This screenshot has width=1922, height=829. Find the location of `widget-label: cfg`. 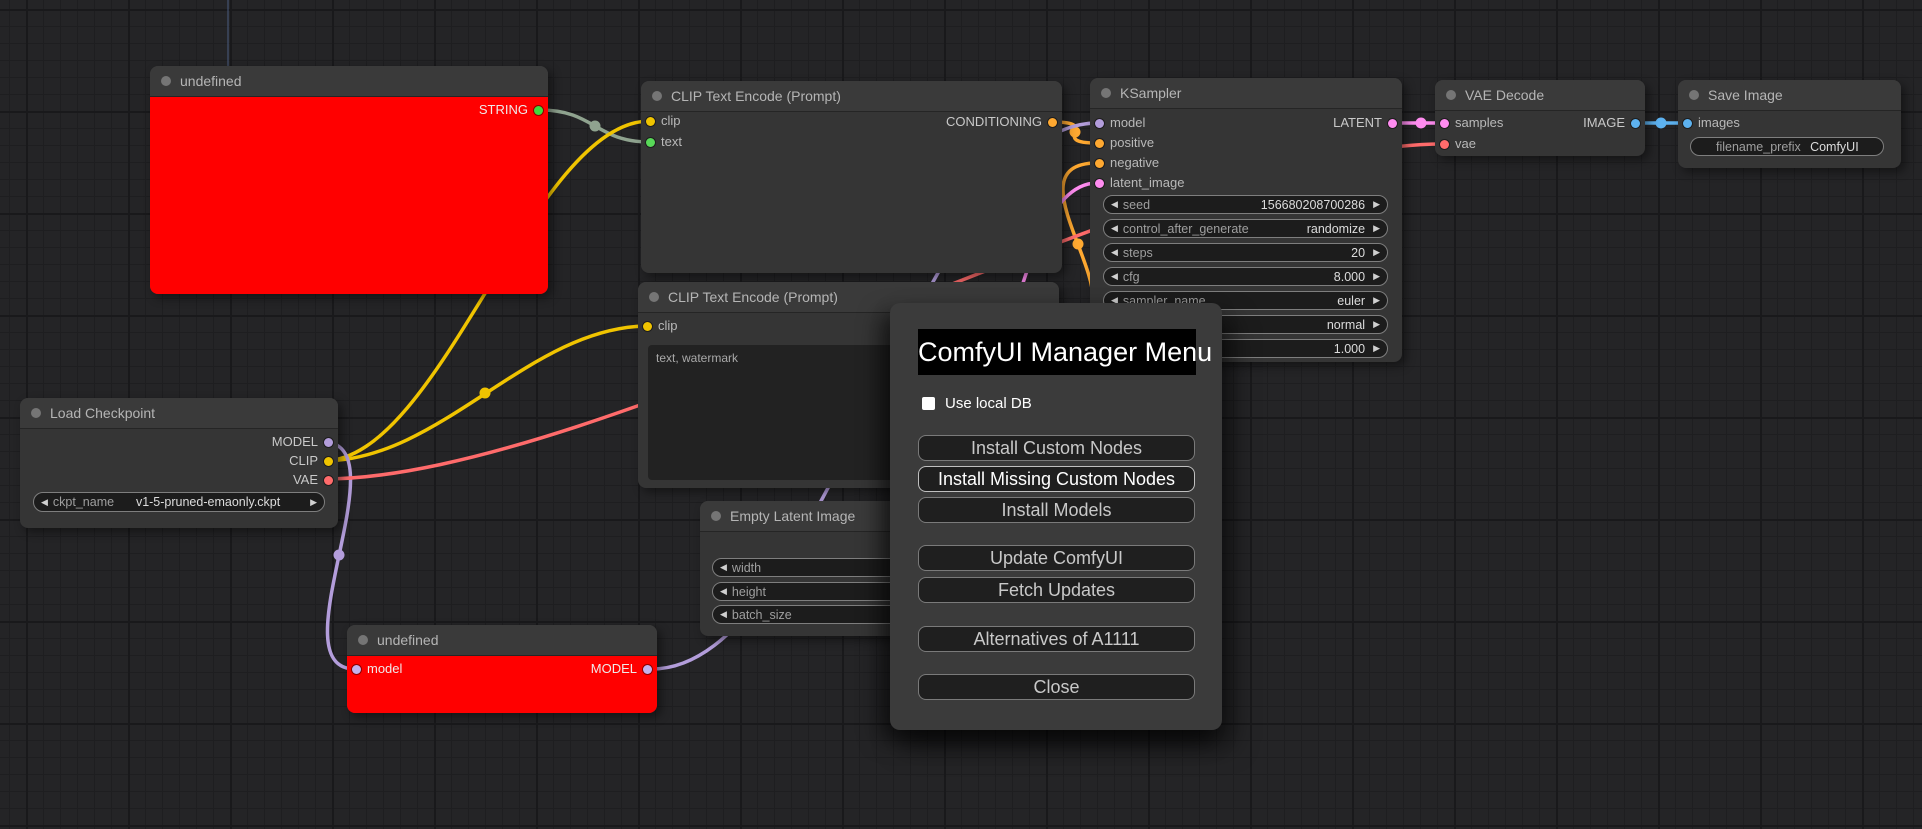

widget-label: cfg is located at coordinates (1131, 276).